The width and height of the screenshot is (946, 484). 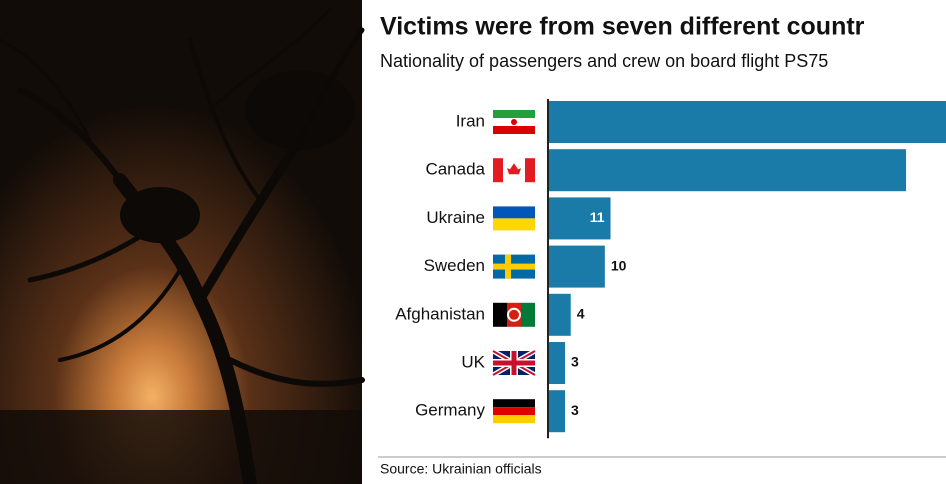 What do you see at coordinates (581, 314) in the screenshot?
I see `value-label: 4` at bounding box center [581, 314].